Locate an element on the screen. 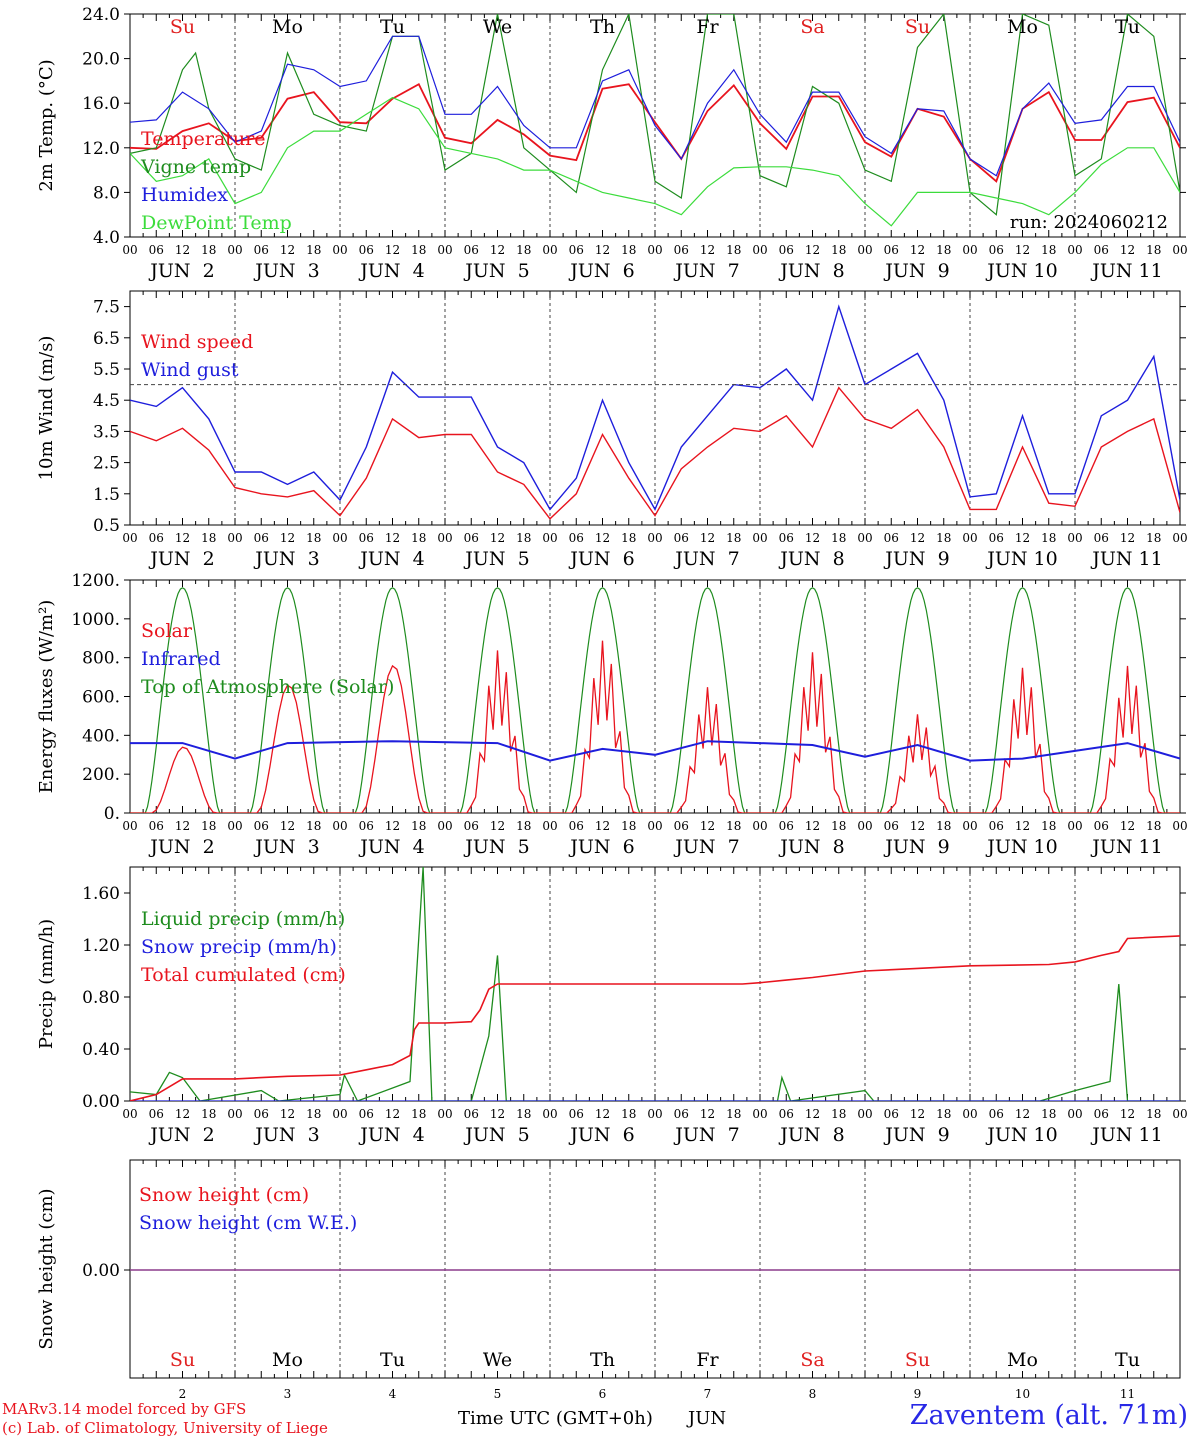  y-tick-label: 6.5 is located at coordinates (106, 339).